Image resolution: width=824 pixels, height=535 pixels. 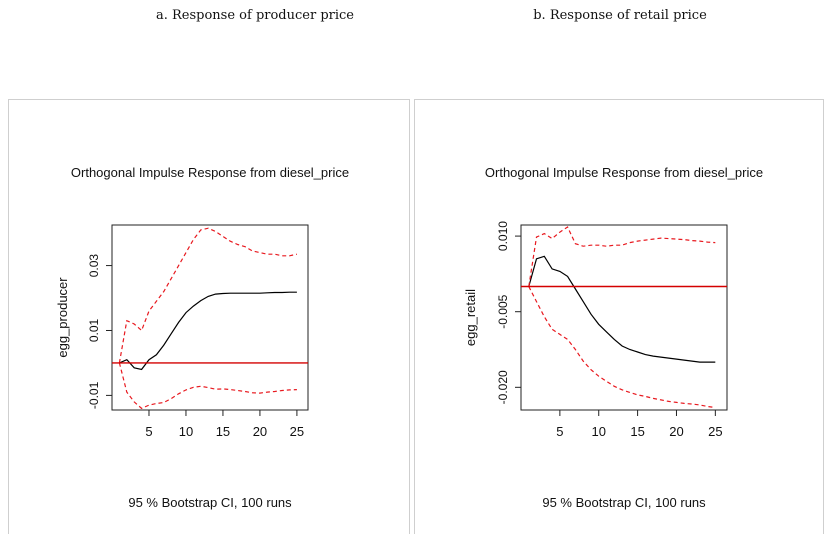 I want to click on retail-y-tick-label: -0.020, so click(x=503, y=387).